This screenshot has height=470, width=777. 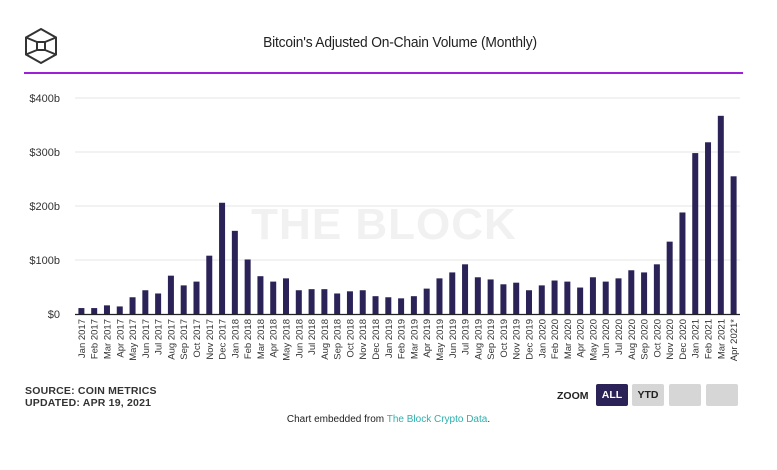 What do you see at coordinates (517, 339) in the screenshot?
I see `x-tick-label: Nov 2019` at bounding box center [517, 339].